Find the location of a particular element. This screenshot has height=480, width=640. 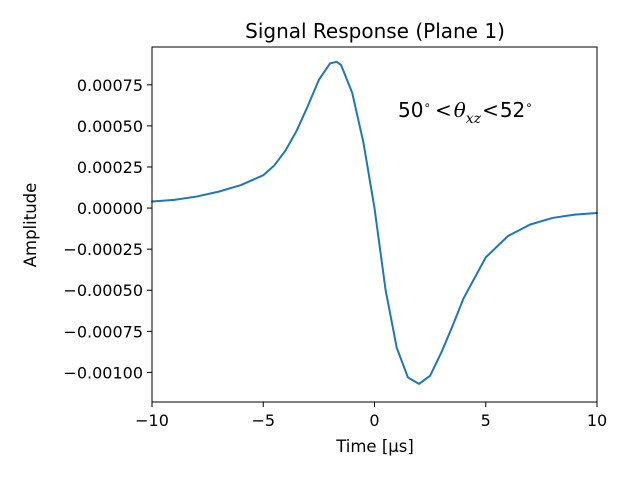

annotation-theta: θ is located at coordinates (460, 110).